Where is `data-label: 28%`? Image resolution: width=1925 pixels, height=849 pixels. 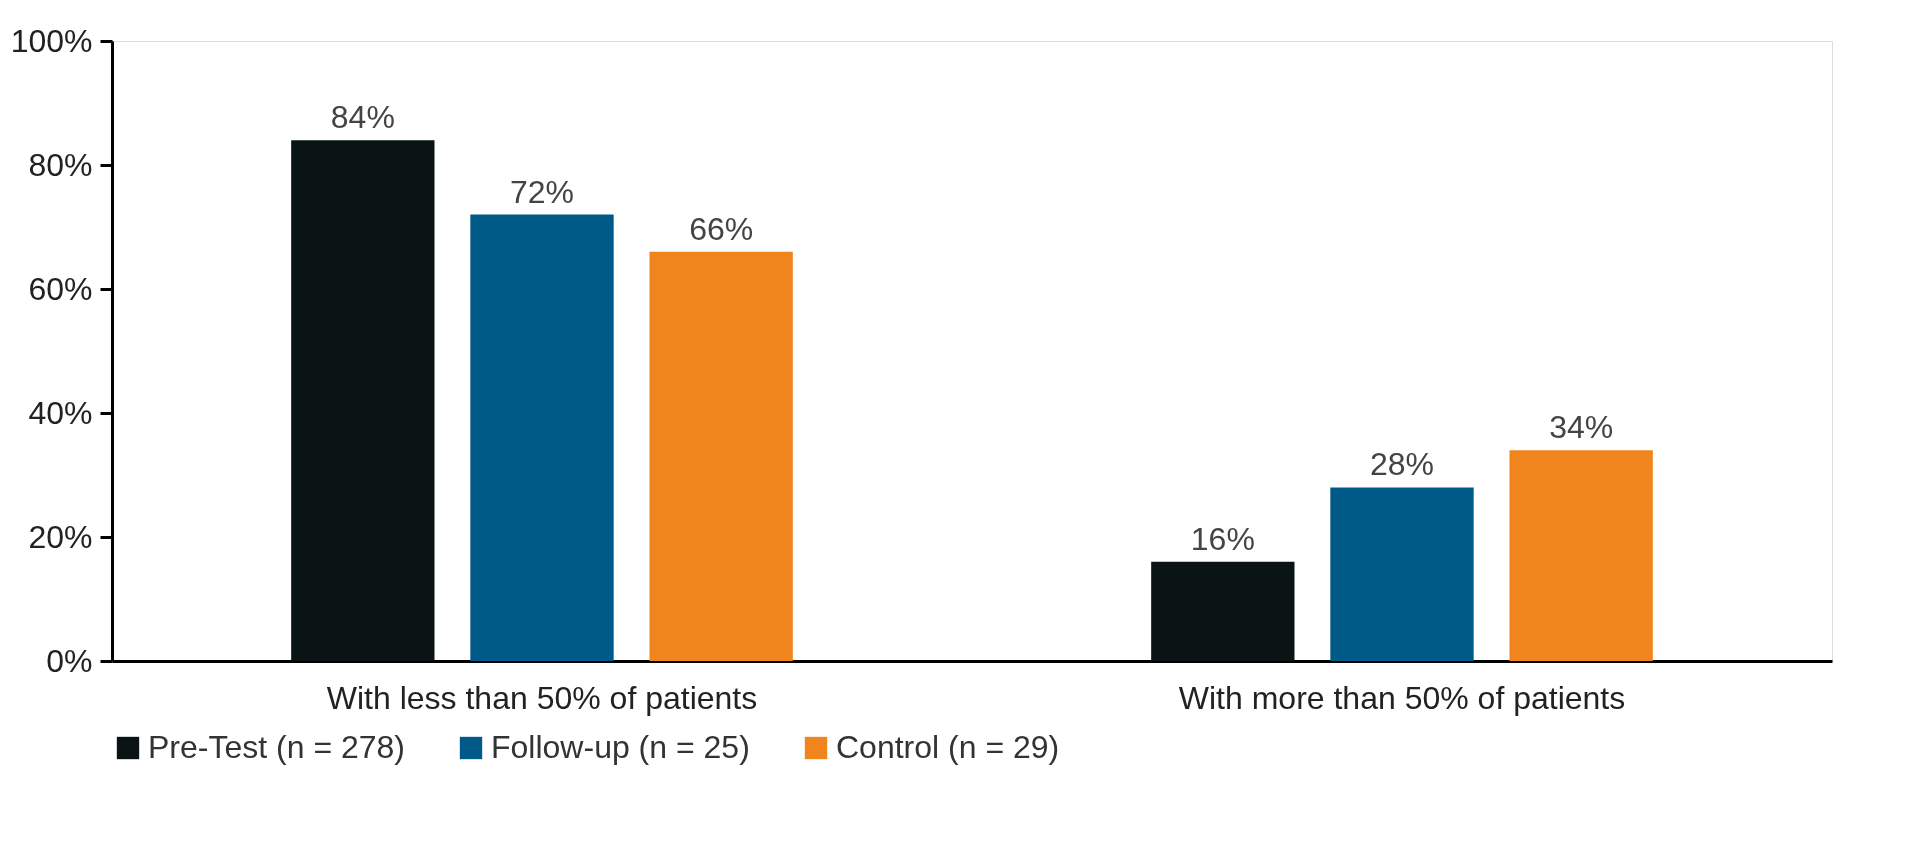
data-label: 28% is located at coordinates (1402, 464).